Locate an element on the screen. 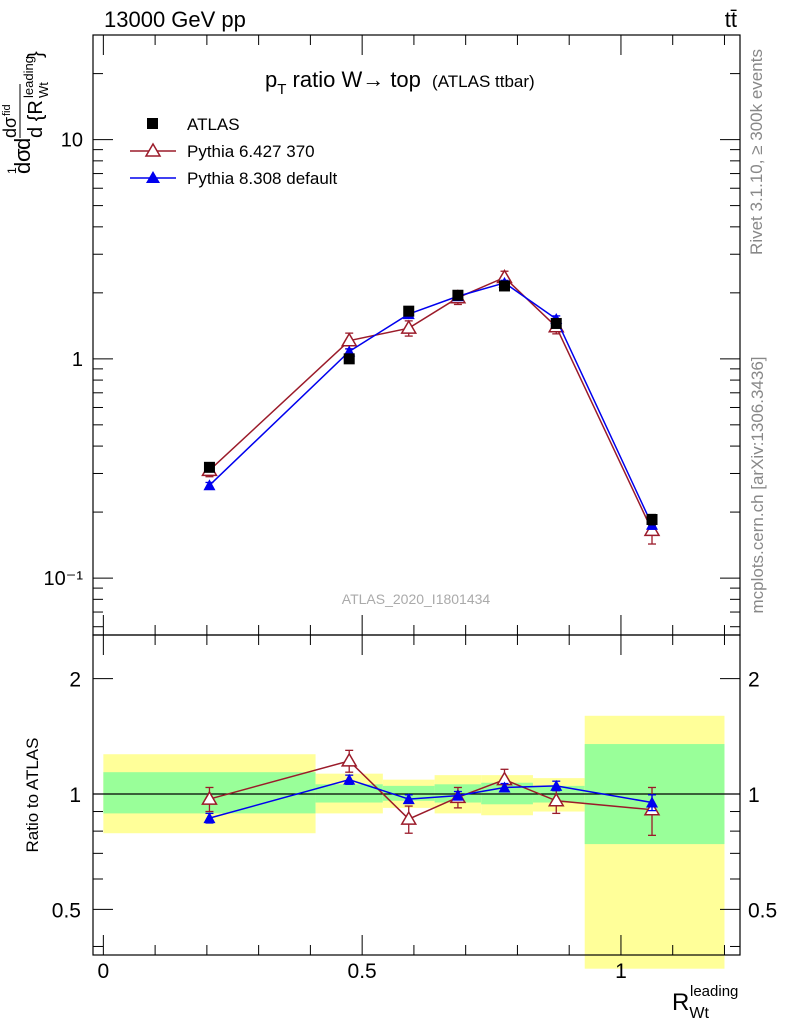 This screenshot has width=786, height=1024. ratio-y-tick-label-right: 0.5 is located at coordinates (762, 910).